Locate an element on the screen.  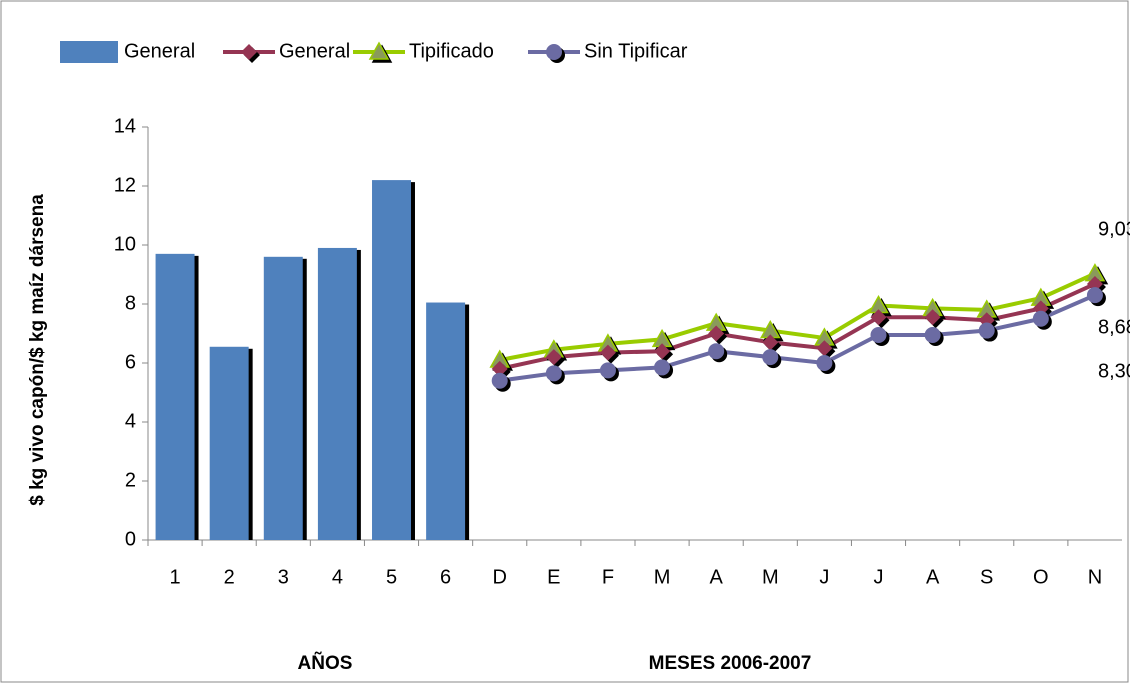
y-tick-label: 14 is located at coordinates (125, 126).